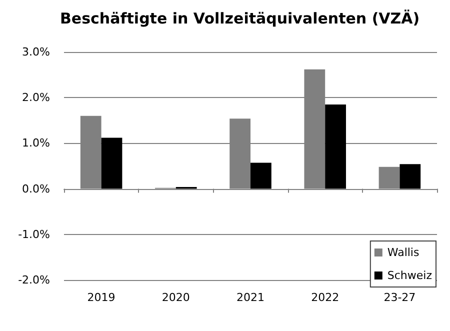  I want to click on x-tick-label: 2020, so click(176, 297).